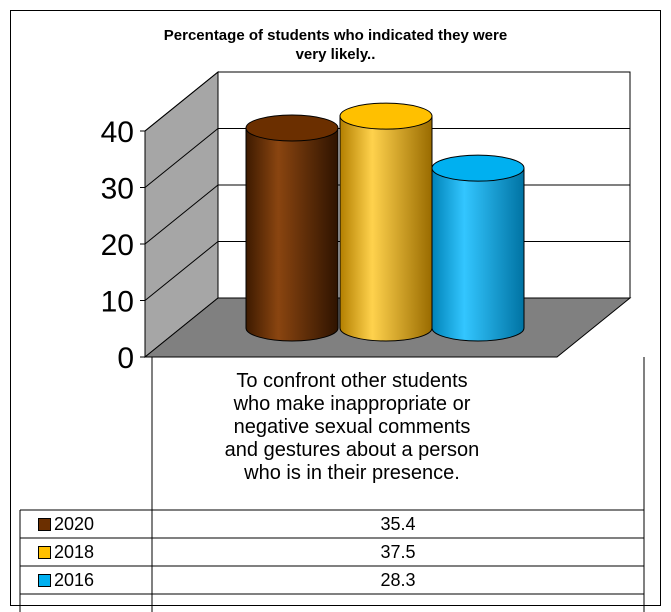 Image resolution: width=671 pixels, height=612 pixels. Describe the element at coordinates (74, 552) in the screenshot. I see `legend-label-2018: 2018` at that location.